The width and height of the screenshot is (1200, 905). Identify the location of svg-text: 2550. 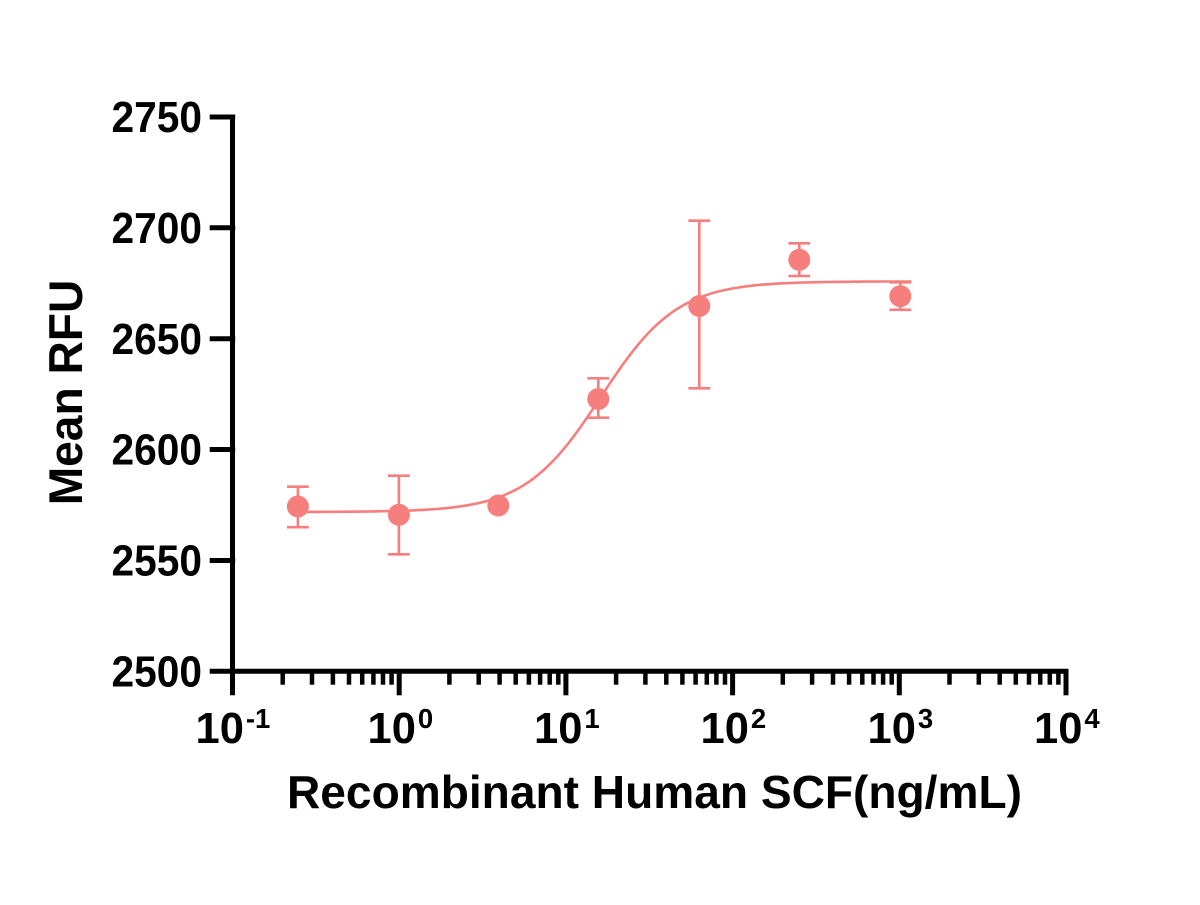
(157, 562).